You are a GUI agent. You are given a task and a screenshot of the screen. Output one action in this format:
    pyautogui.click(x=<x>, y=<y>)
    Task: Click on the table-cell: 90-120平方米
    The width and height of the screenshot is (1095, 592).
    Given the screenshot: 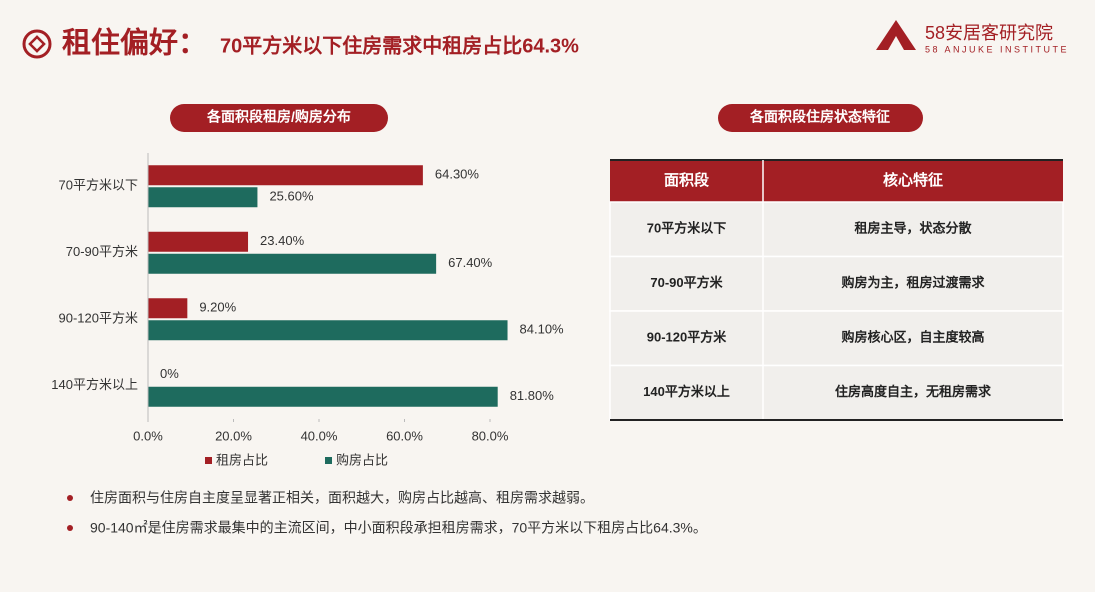 What is the action you would take?
    pyautogui.click(x=687, y=337)
    